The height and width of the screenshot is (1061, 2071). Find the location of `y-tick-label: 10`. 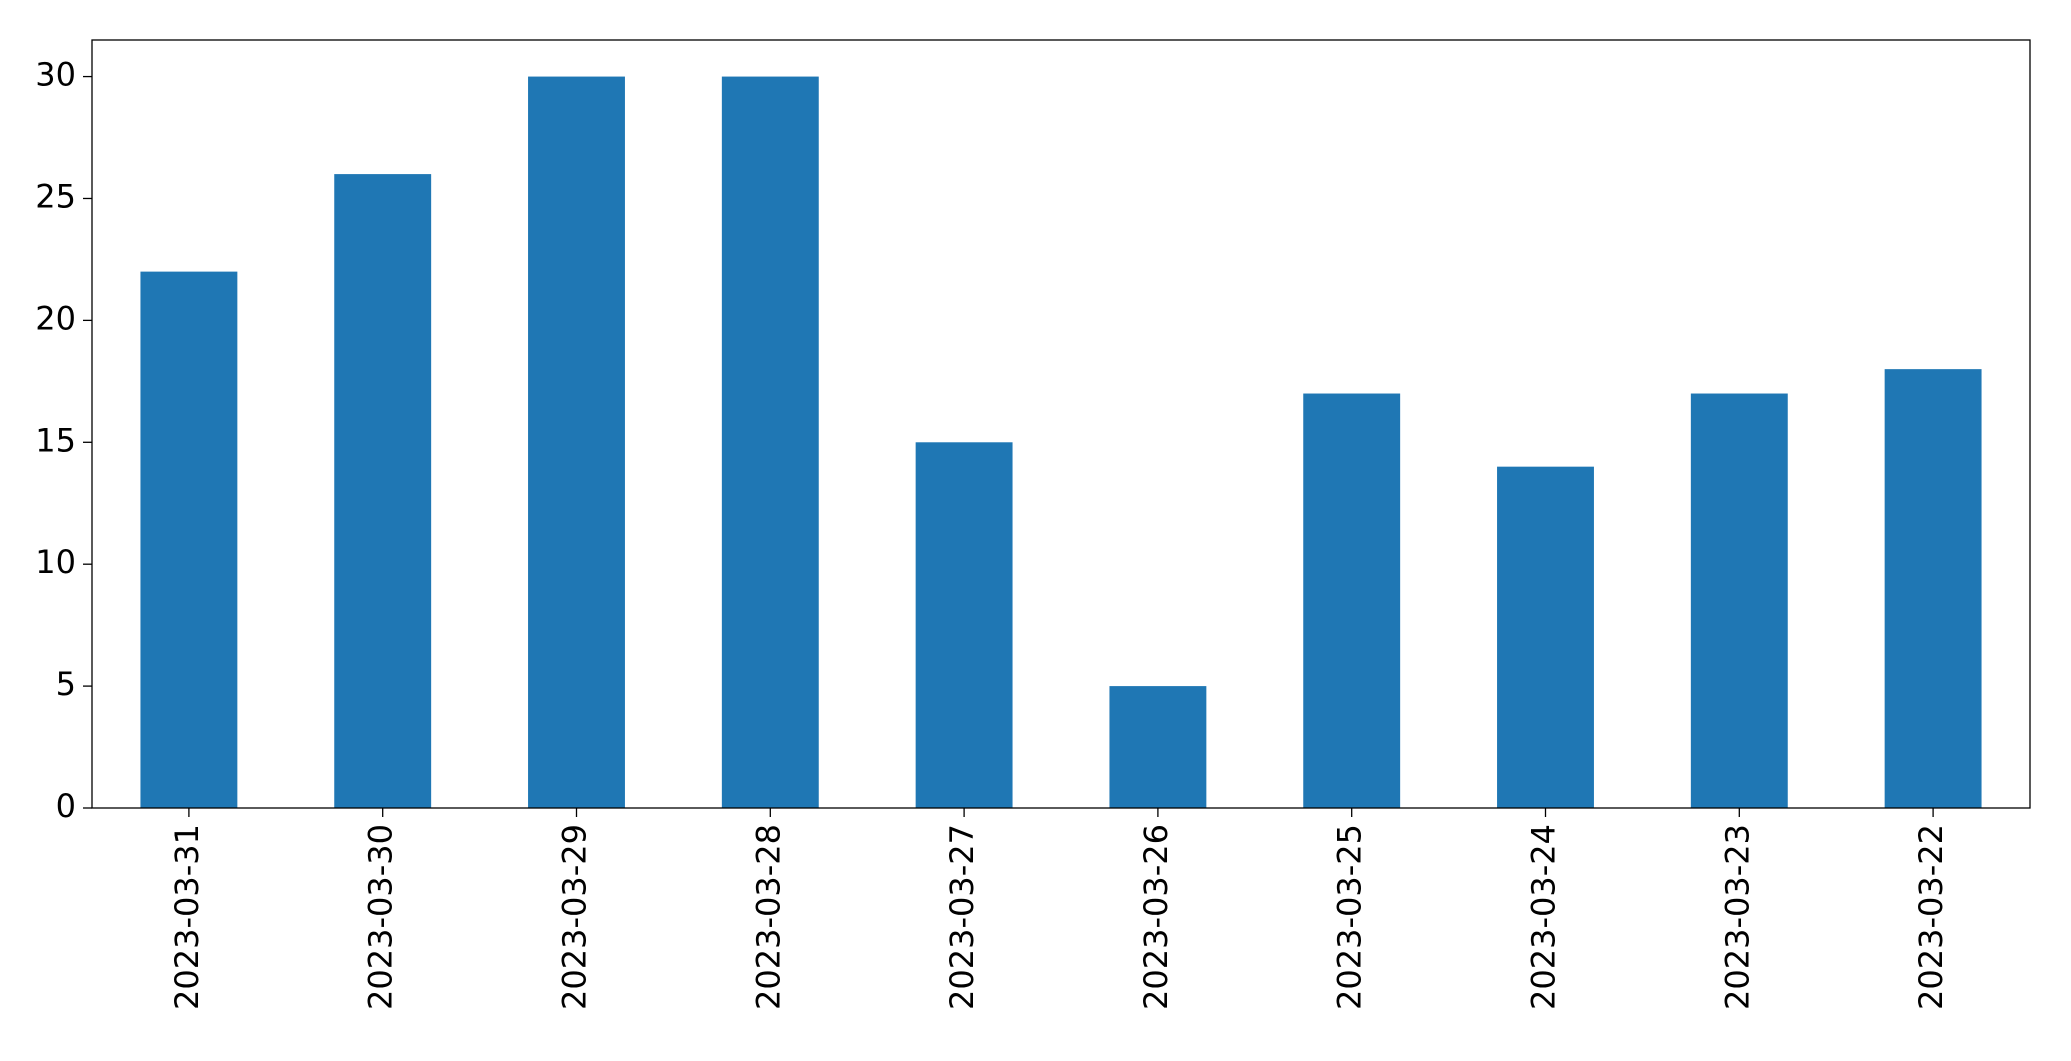

y-tick-label: 10 is located at coordinates (55, 562).